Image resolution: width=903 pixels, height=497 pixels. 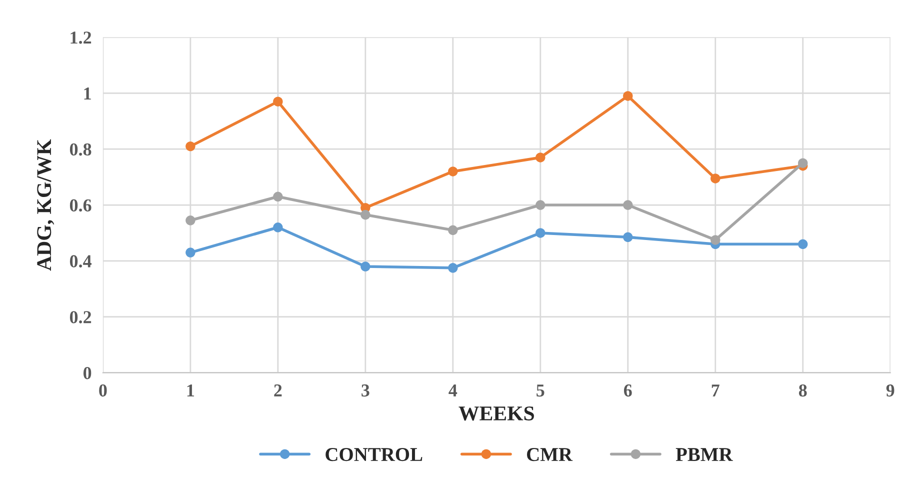 What do you see at coordinates (81, 149) in the screenshot?
I see `y-tick-label: 0.8` at bounding box center [81, 149].